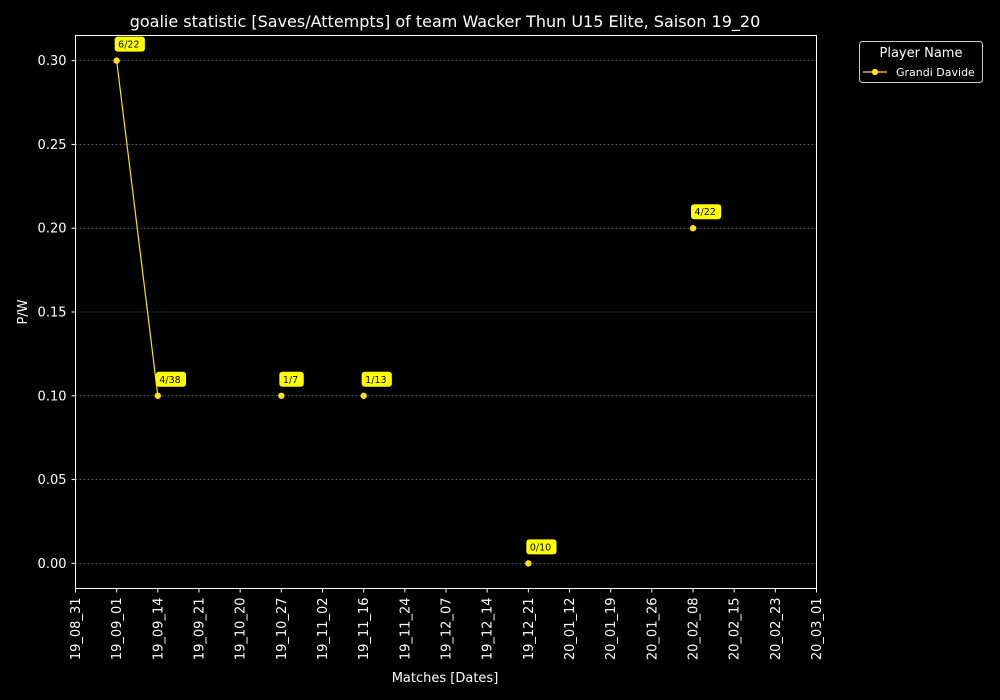  Describe the element at coordinates (76, 629) in the screenshot. I see `x-tick-label: 19_08_31` at that location.